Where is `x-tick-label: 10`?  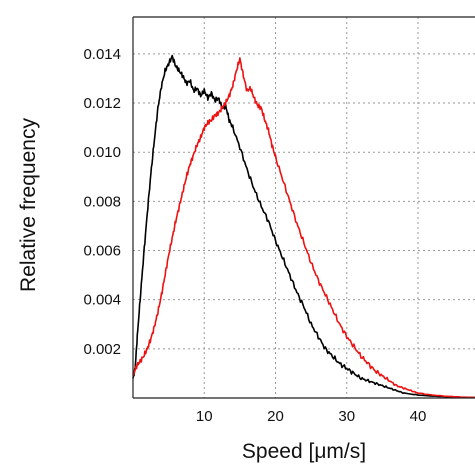 x-tick-label: 10 is located at coordinates (204, 416).